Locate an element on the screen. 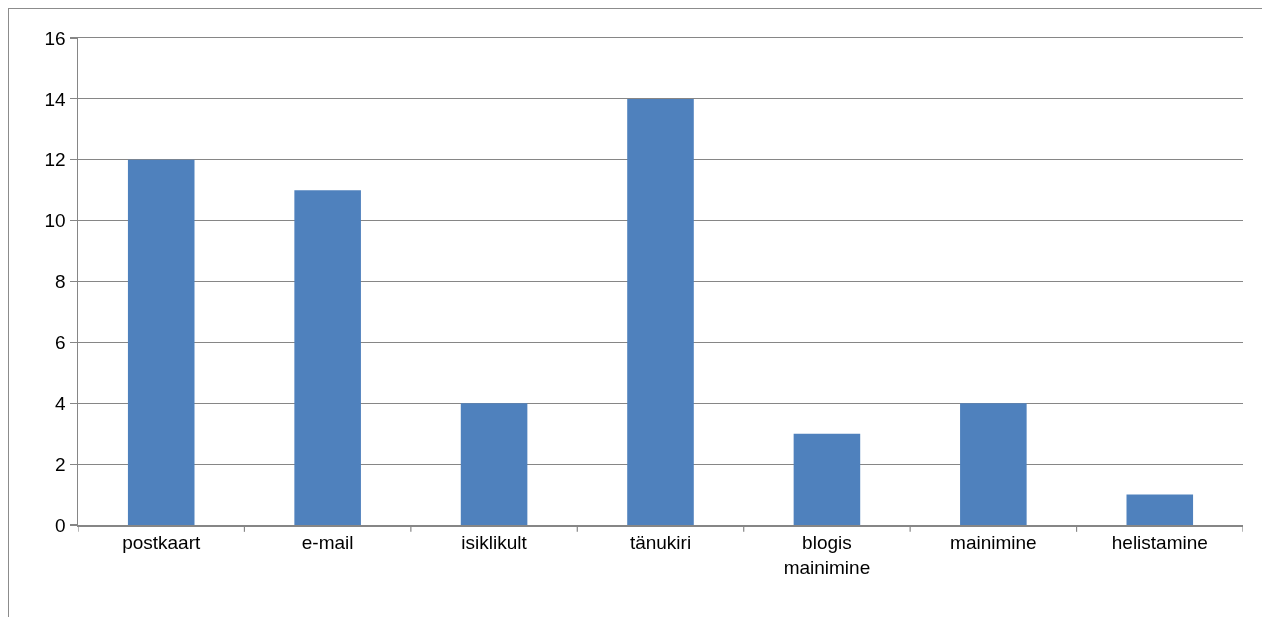 The image size is (1263, 618). y-tick-label: 14 is located at coordinates (55, 99).